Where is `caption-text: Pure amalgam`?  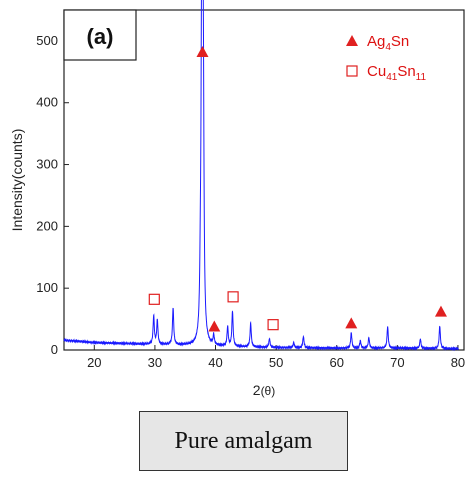
caption-text: Pure amalgam is located at coordinates (243, 440).